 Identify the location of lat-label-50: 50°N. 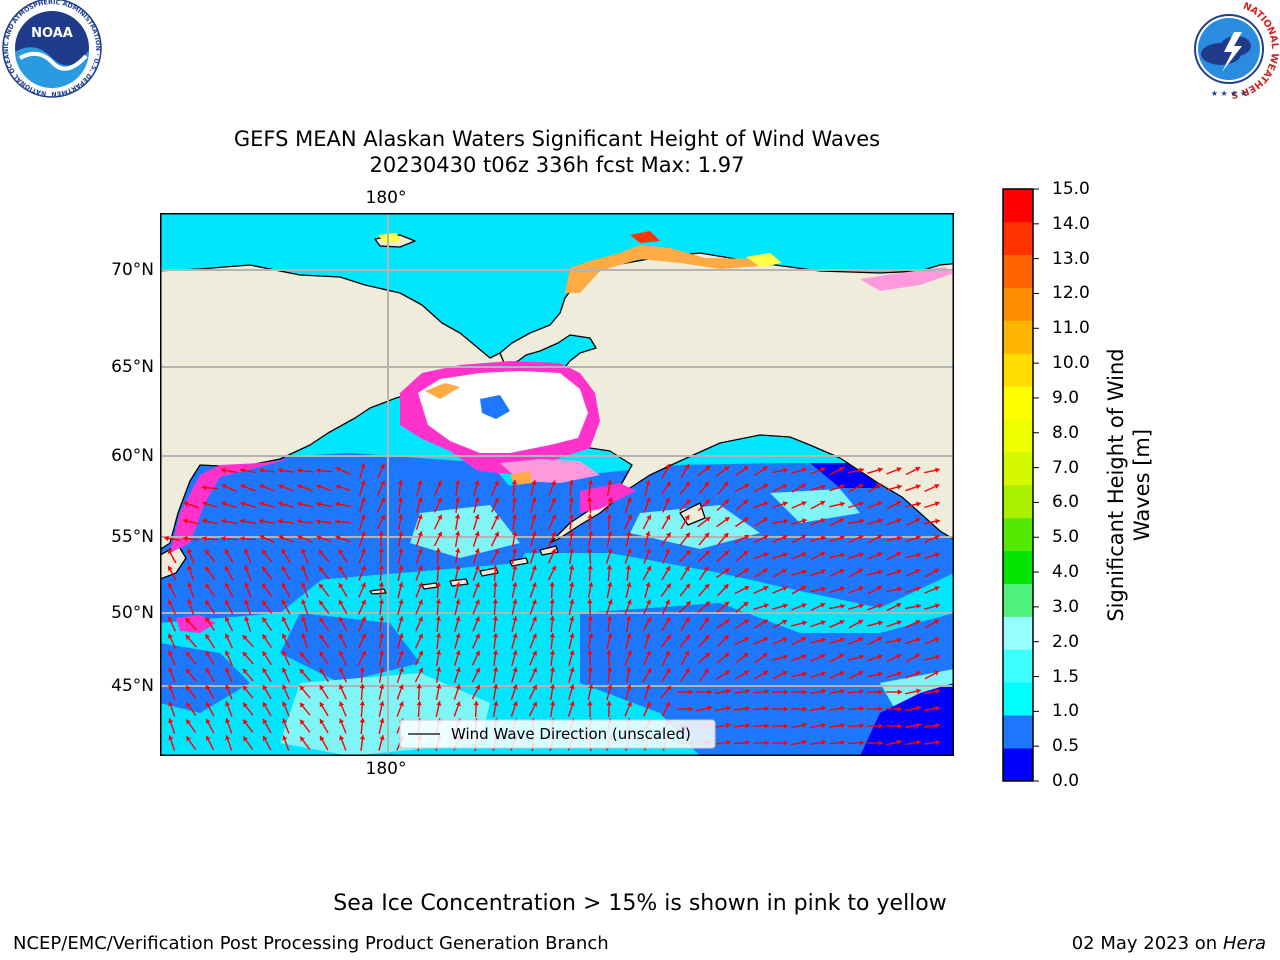
(132, 613).